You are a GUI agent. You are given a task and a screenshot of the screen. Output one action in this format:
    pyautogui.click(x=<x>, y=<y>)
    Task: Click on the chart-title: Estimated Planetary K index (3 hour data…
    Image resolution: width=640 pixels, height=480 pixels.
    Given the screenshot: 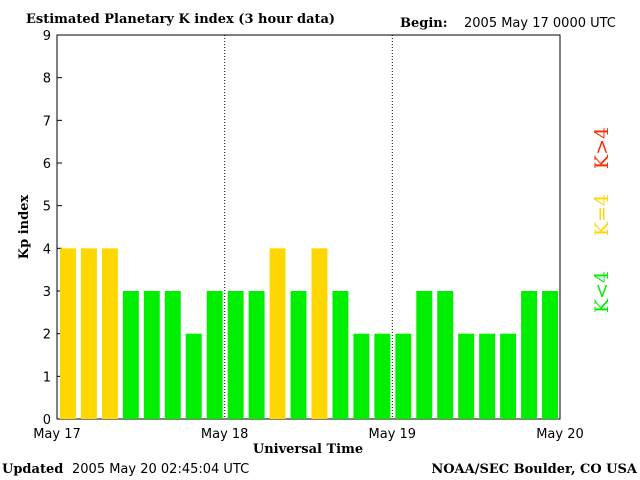 What is the action you would take?
    pyautogui.click(x=180, y=19)
    